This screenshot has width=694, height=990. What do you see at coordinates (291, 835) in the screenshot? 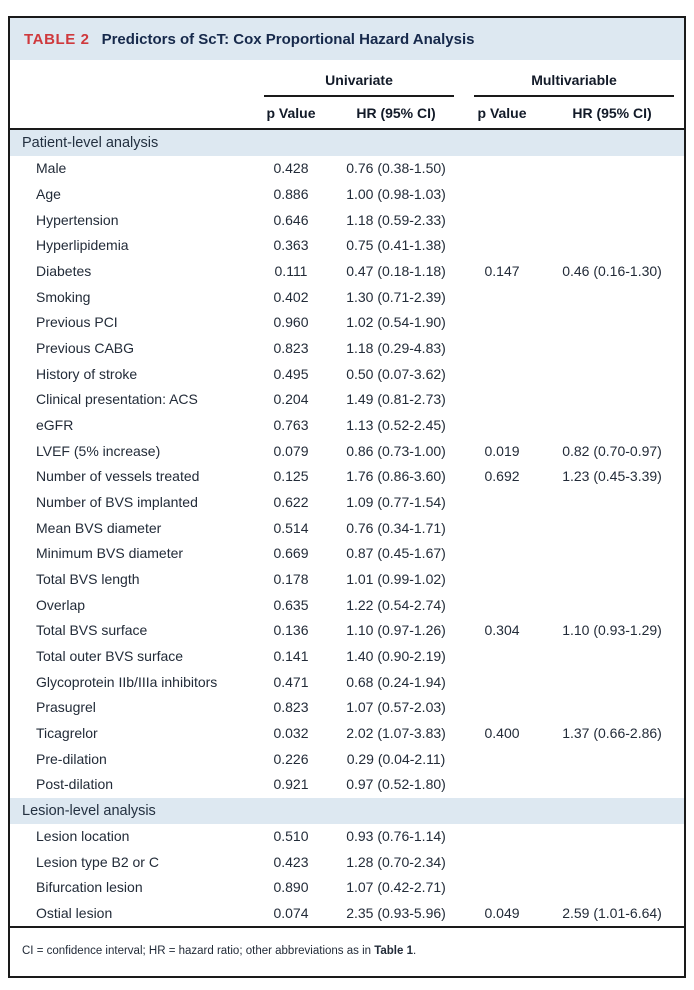
I see `uni-p-value: 0.510` at bounding box center [291, 835].